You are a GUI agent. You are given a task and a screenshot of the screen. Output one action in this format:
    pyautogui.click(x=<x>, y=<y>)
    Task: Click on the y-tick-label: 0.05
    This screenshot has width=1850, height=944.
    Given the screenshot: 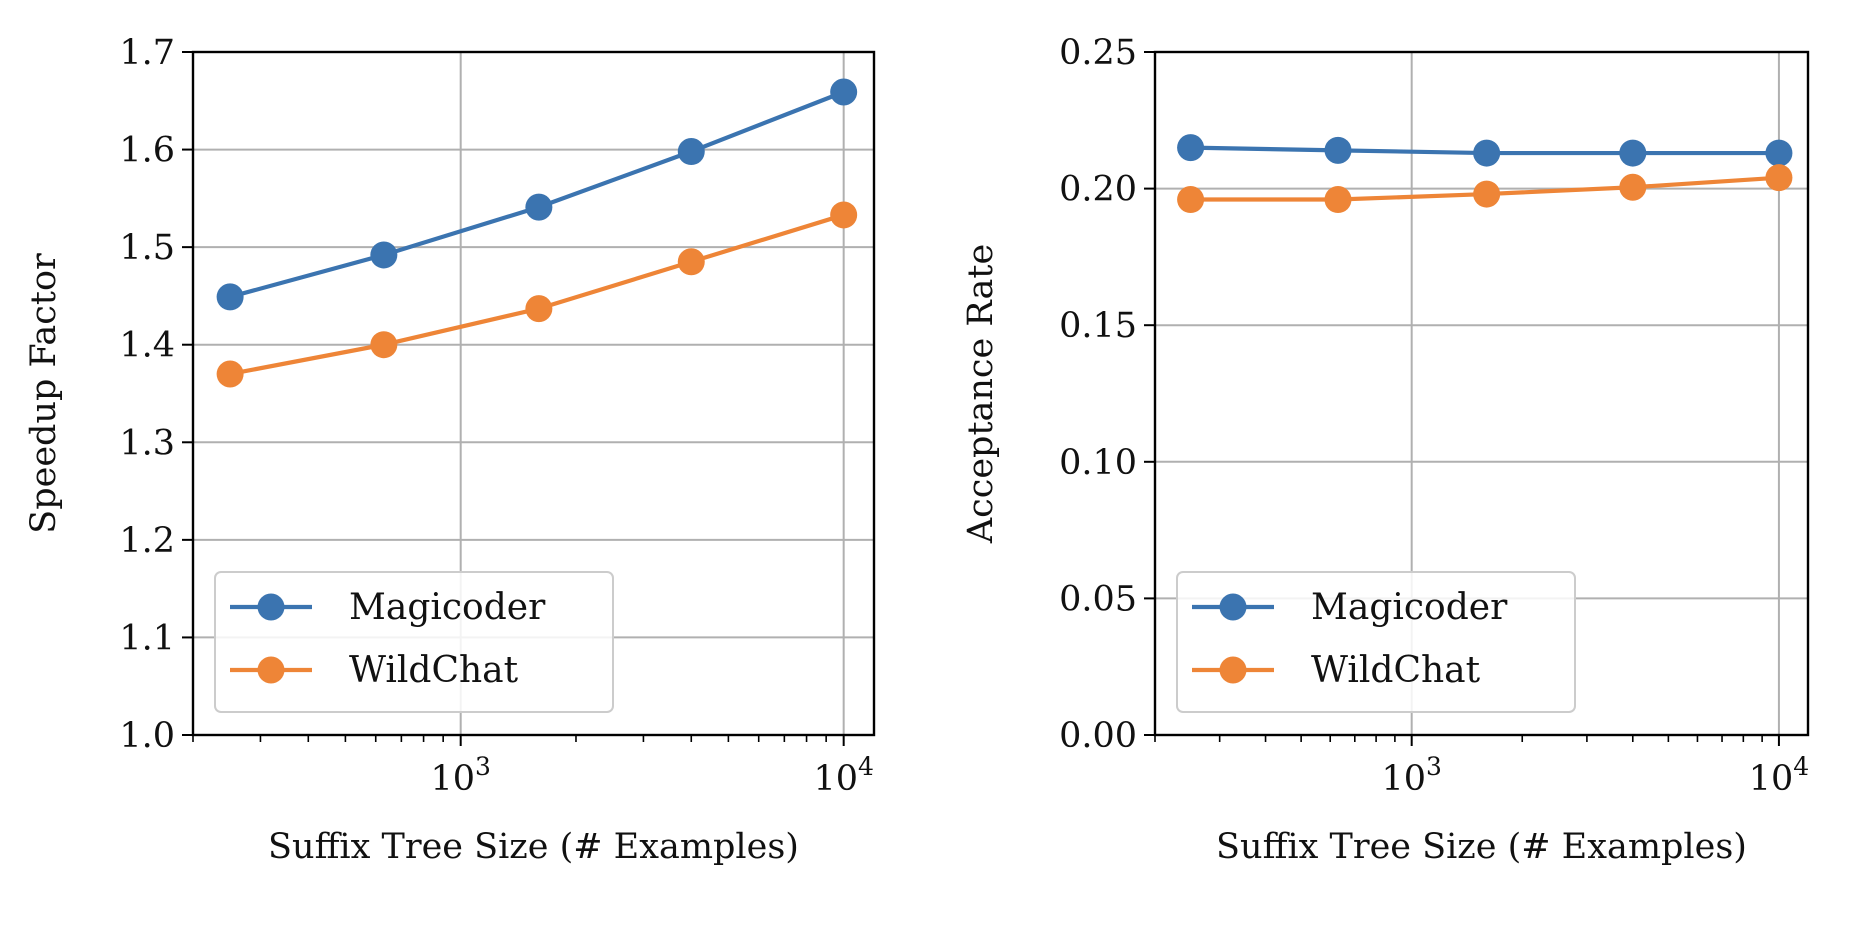 What is the action you would take?
    pyautogui.click(x=1098, y=599)
    